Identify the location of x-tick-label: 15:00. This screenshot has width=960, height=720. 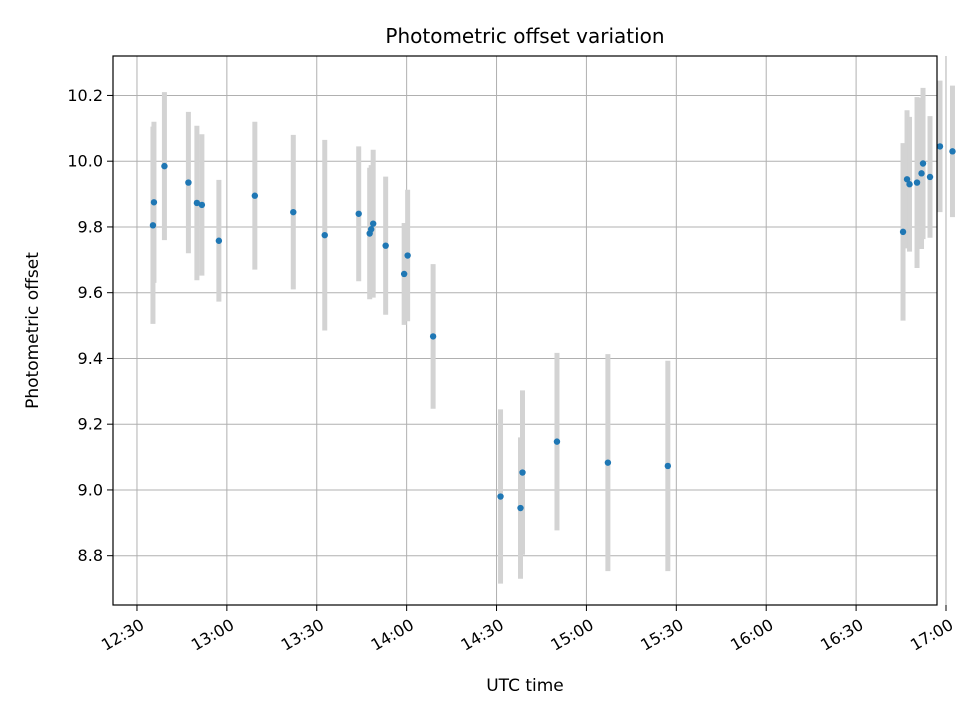
(571, 635).